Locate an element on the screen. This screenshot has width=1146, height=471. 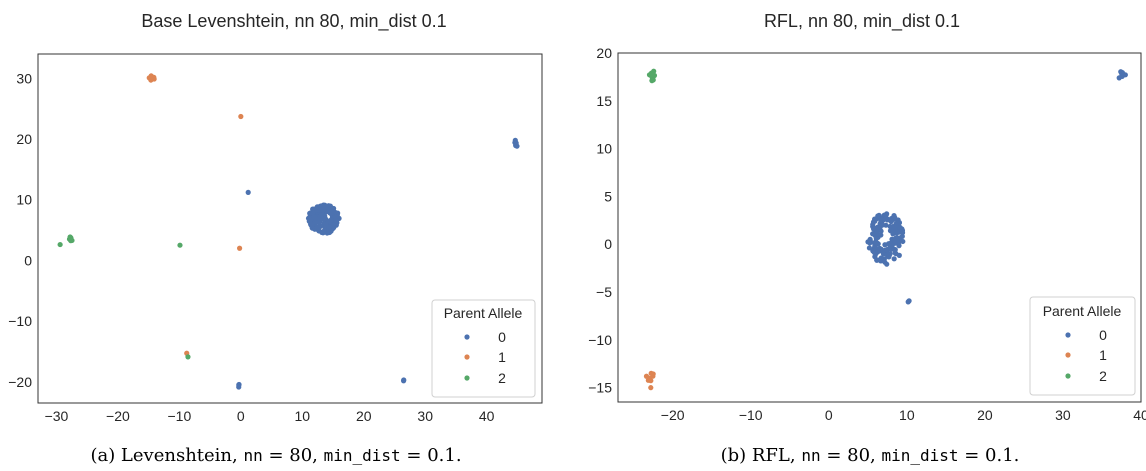
legend-label-1-b: 1 is located at coordinates (1103, 355).